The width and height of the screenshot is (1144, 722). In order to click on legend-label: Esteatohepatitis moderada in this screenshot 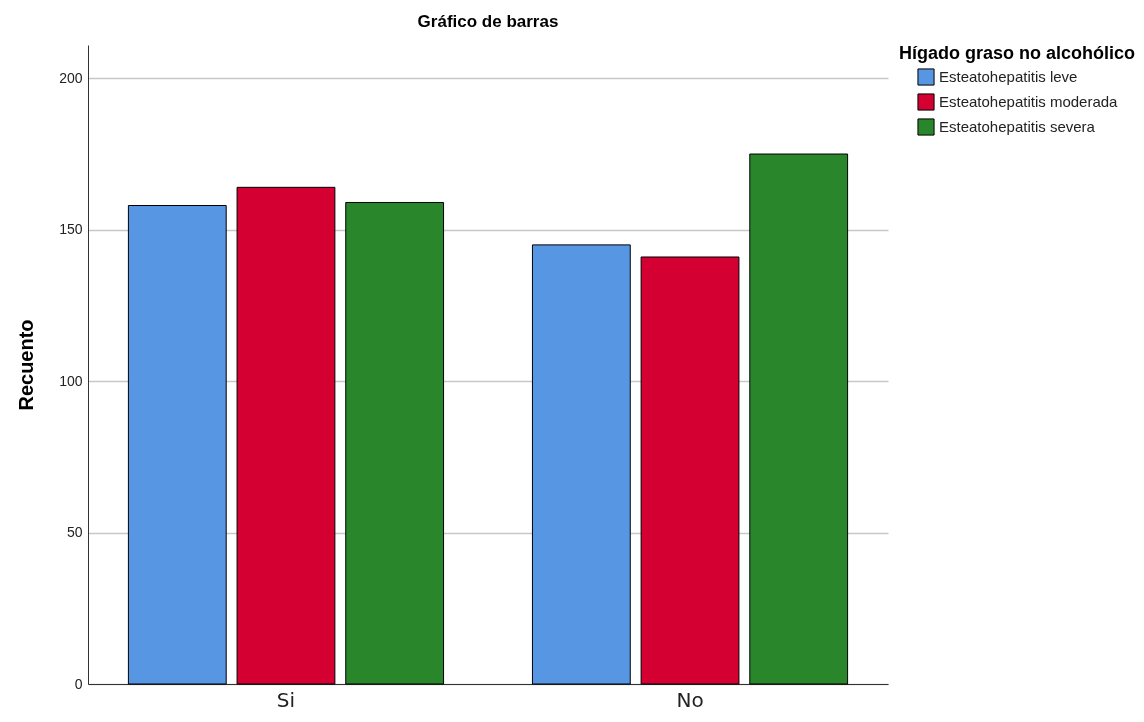, I will do `click(1029, 101)`.